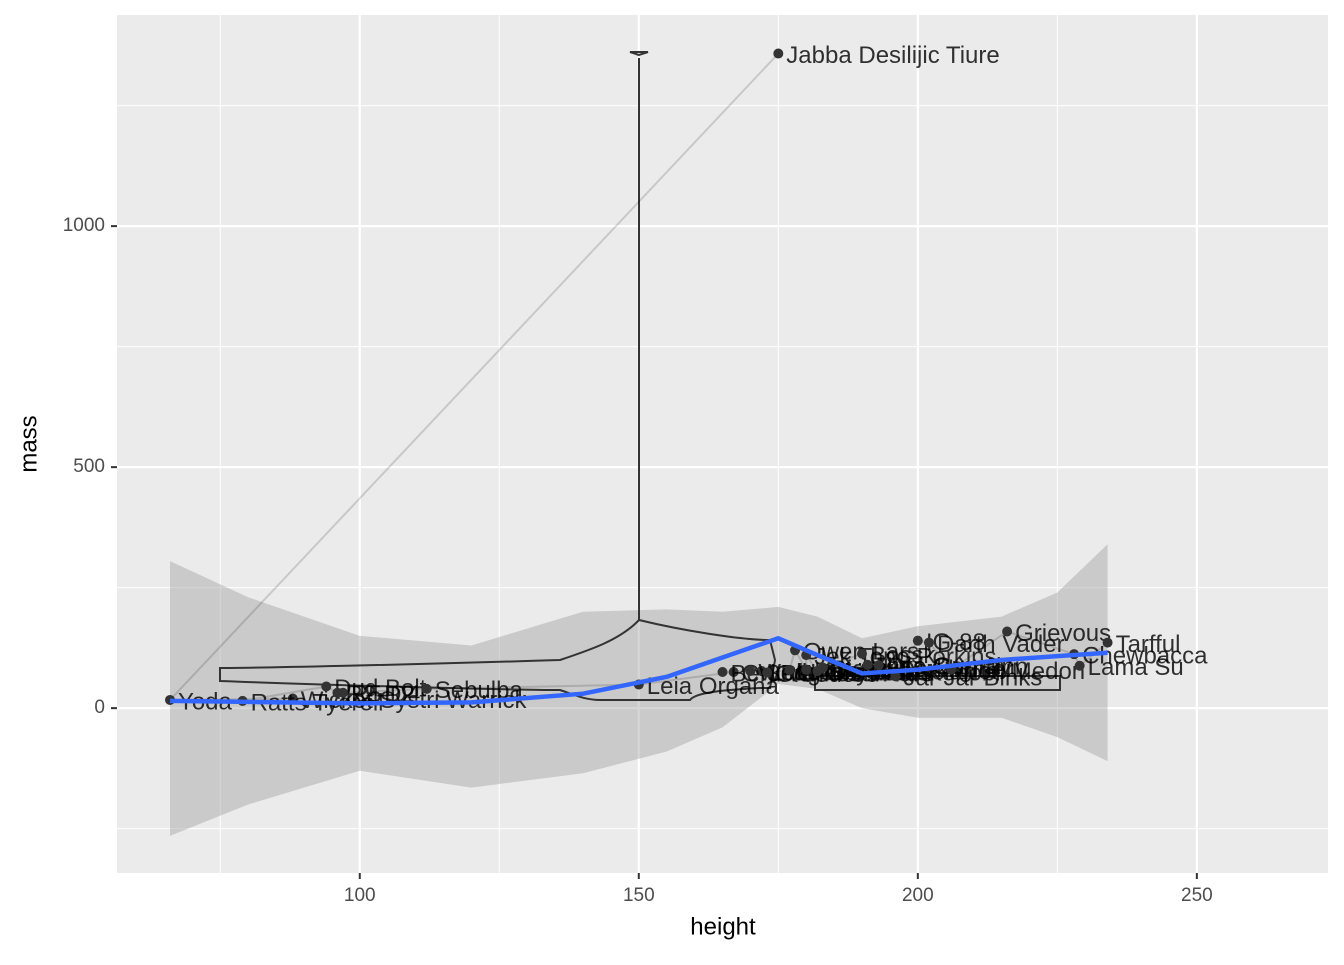  Describe the element at coordinates (89, 466) in the screenshot. I see `y-tick-label: 500` at that location.